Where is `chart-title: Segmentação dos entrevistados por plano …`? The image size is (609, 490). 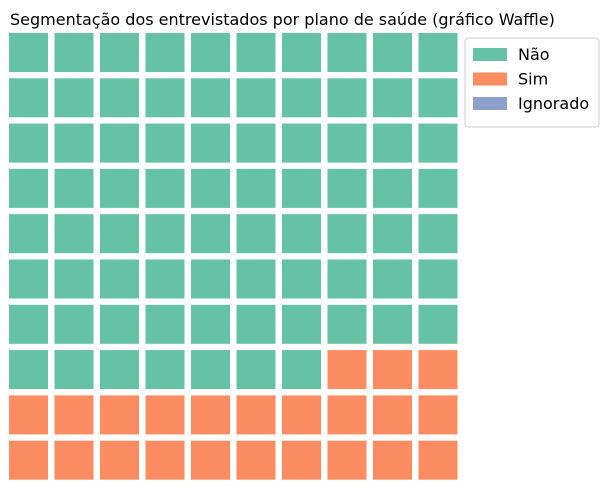
chart-title: Segmentação dos entrevistados por plano … is located at coordinates (282, 19).